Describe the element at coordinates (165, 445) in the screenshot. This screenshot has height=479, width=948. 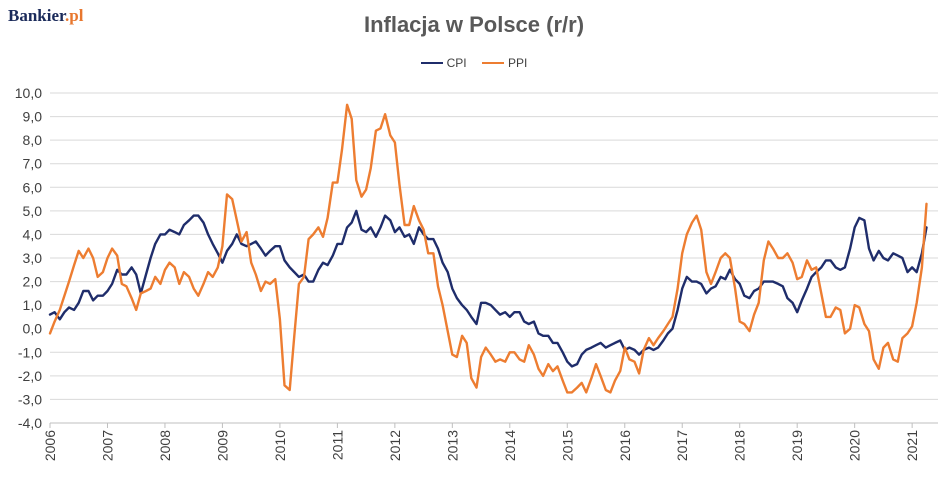
I see `x-tick-label: 2008` at that location.